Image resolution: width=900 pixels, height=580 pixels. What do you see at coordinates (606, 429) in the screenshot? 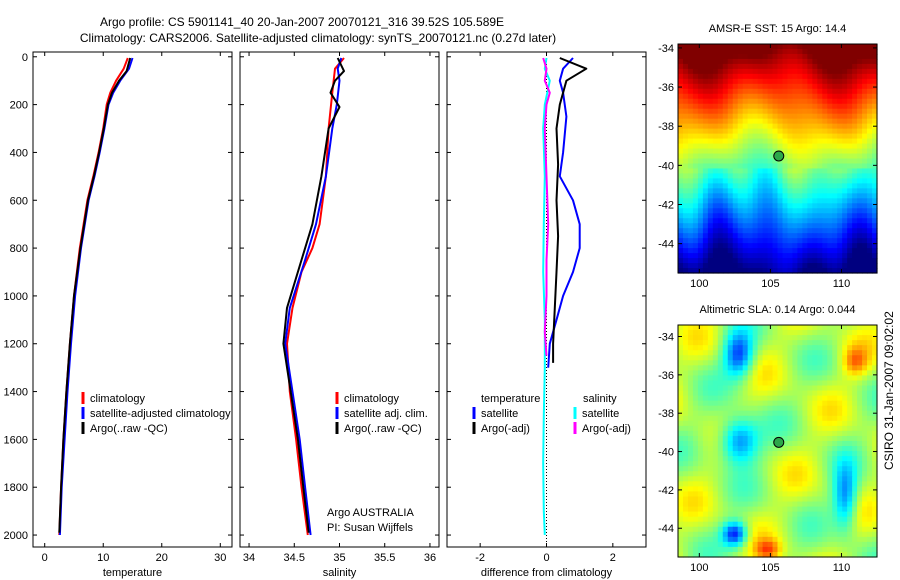
I see `legend-label: Argo(-adj)` at bounding box center [606, 429].